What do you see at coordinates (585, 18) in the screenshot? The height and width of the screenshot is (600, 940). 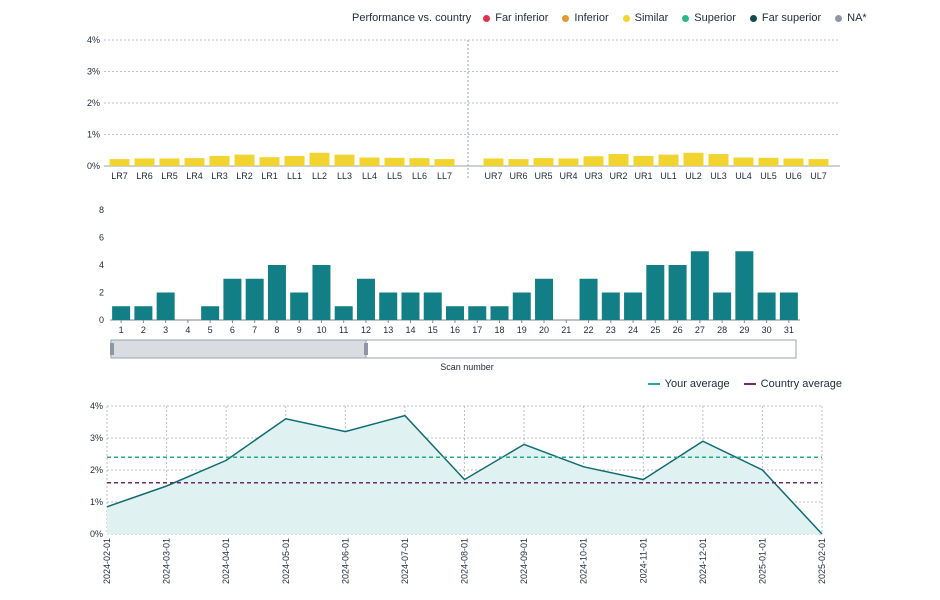 I see `legend-item-inferior: Inferior` at bounding box center [585, 18].